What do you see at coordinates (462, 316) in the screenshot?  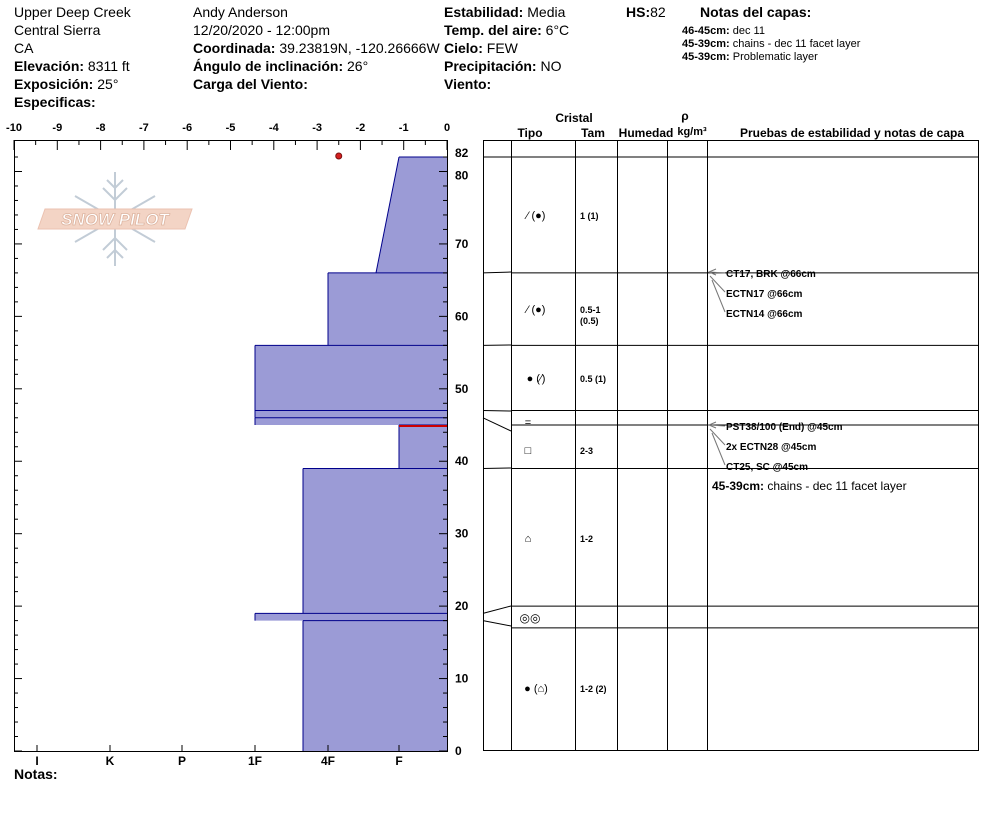 I see `height-tick-label: 60` at bounding box center [462, 316].